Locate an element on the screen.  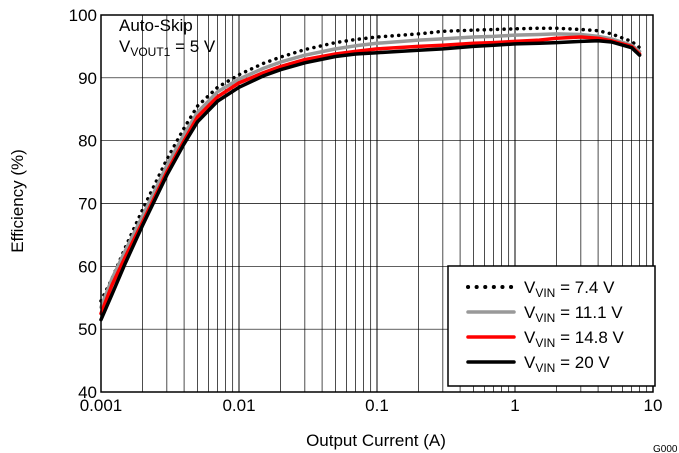
legend-box is located at coordinates (551, 326).